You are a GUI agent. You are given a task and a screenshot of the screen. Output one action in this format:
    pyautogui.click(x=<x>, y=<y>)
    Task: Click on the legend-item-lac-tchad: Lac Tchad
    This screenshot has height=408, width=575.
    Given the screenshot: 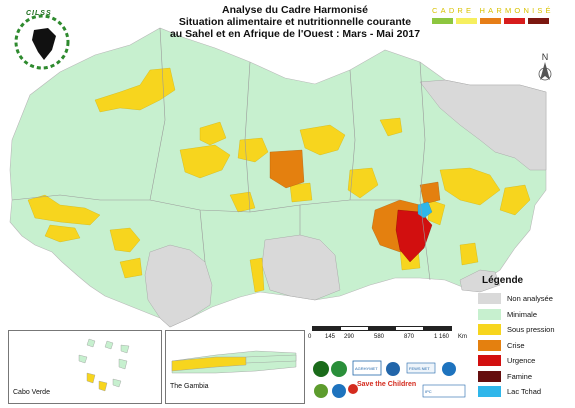 What is the action you would take?
    pyautogui.click(x=525, y=392)
    